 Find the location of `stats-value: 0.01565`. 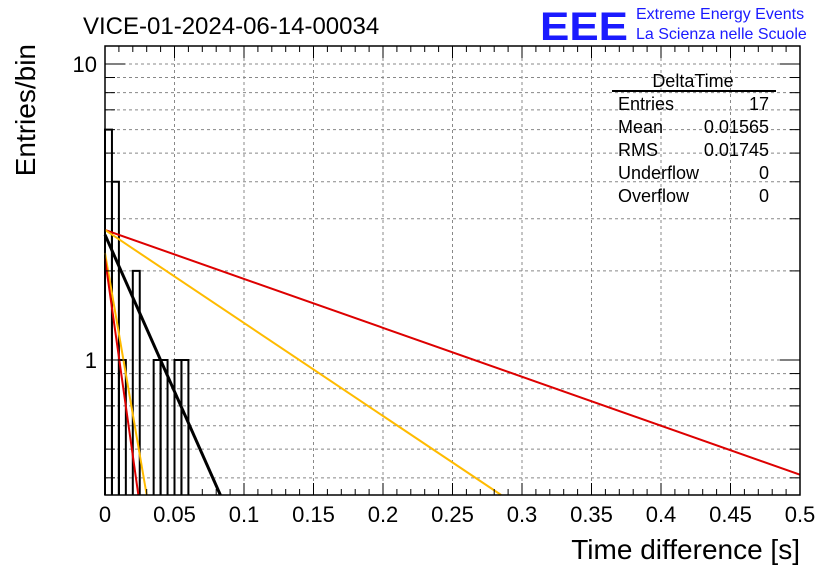

stats-value: 0.01565 is located at coordinates (736, 127).